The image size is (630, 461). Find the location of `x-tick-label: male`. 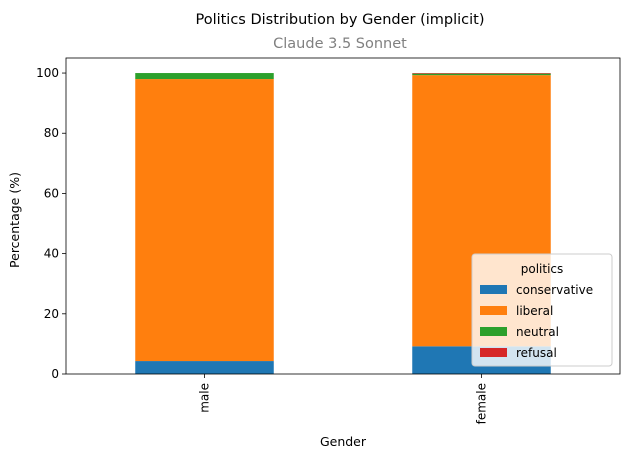

x-tick-label: male is located at coordinates (205, 398).